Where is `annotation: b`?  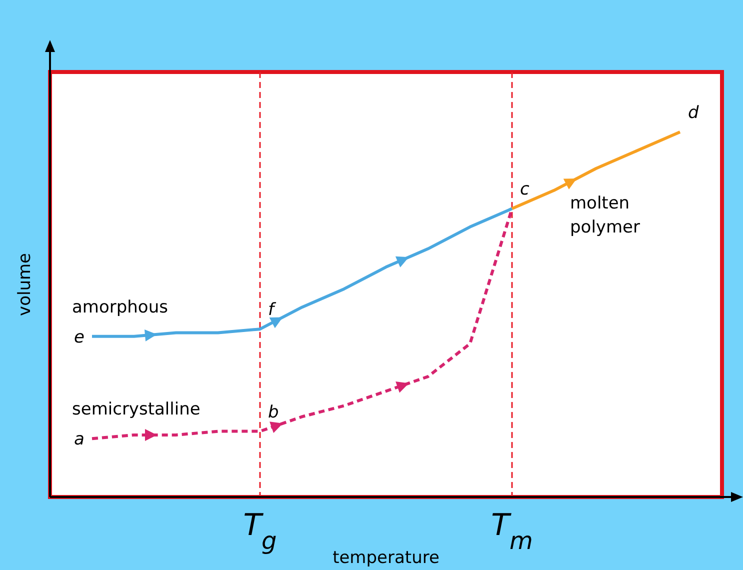
annotation: b is located at coordinates (273, 412).